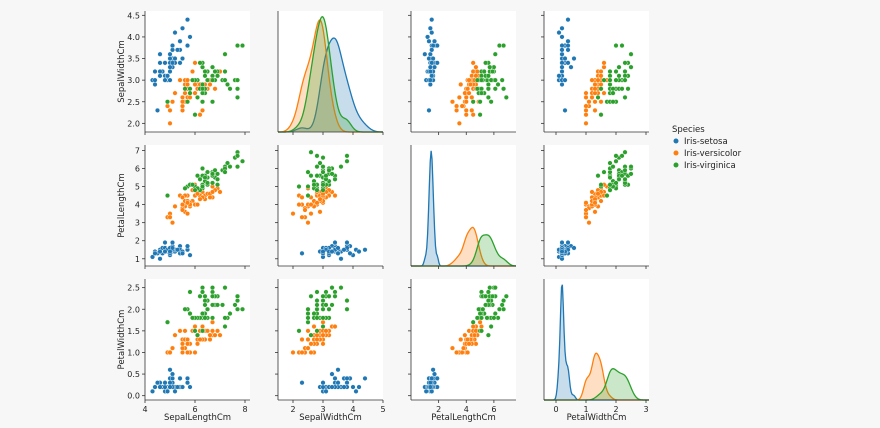 The image size is (880, 428). Describe the element at coordinates (462, 73) in the screenshot. I see `panel-SepalWidthCm-vs-PetalLengthCm` at that location.